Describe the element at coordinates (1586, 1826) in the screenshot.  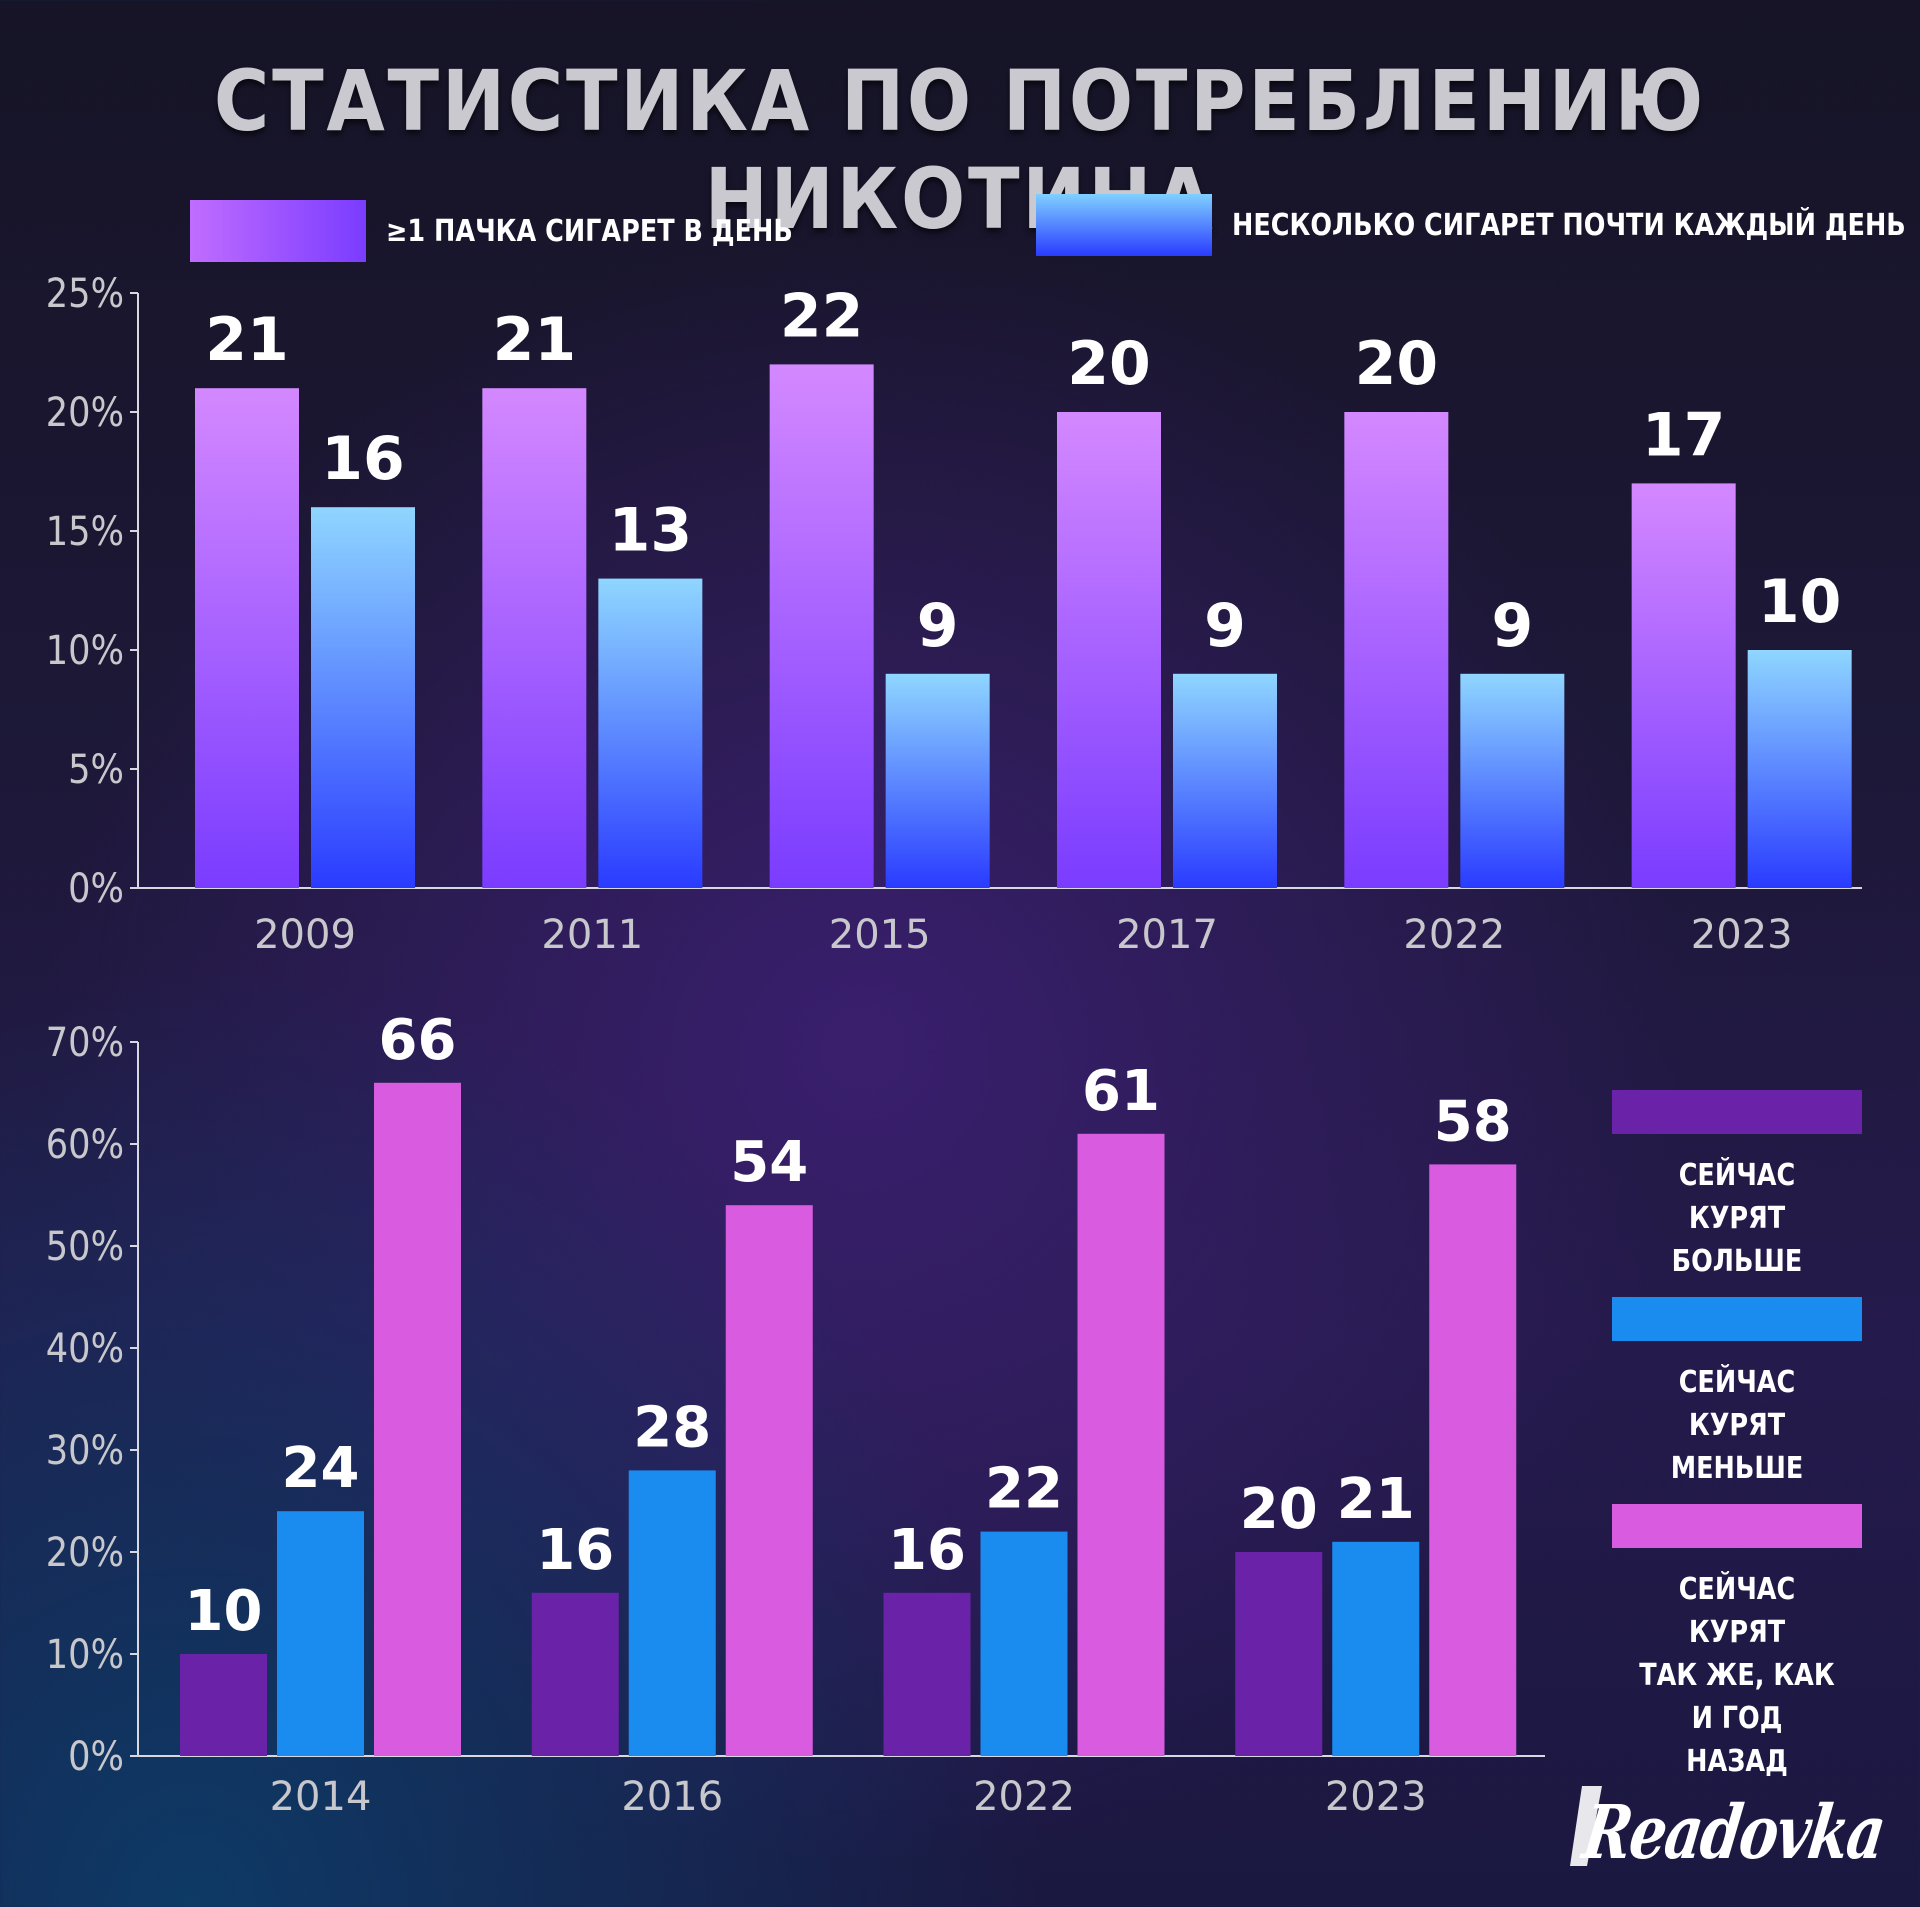
I see `readovka-logo-icon` at that location.